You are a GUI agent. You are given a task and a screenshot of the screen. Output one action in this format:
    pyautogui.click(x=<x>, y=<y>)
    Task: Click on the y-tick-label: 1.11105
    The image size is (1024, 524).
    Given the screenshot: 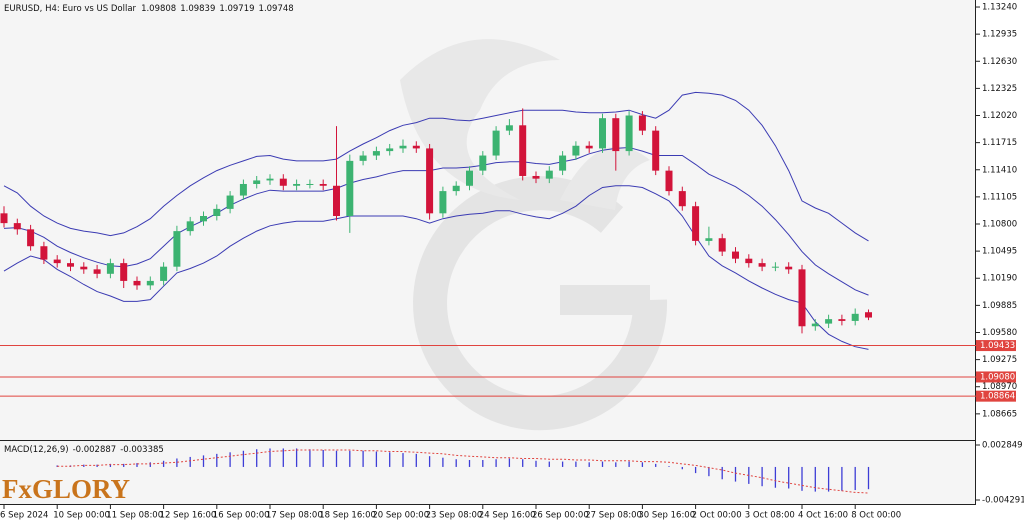 What is the action you would take?
    pyautogui.click(x=999, y=197)
    